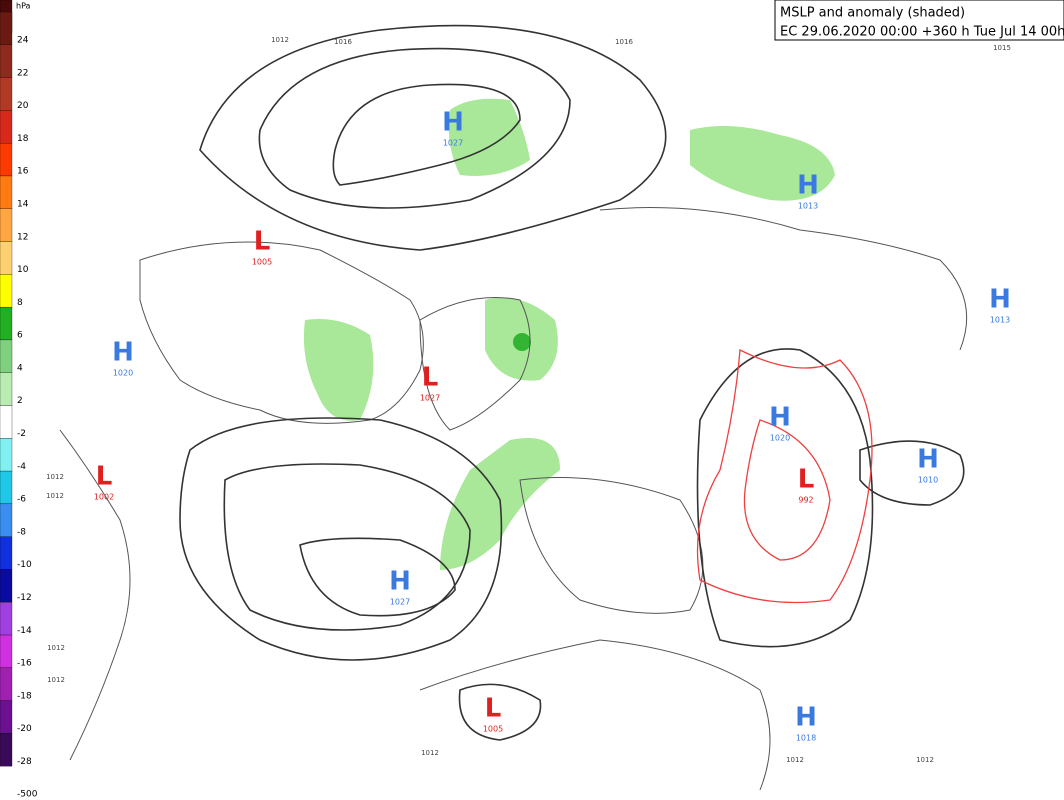 Image resolution: width=1064 pixels, height=800 pixels. Describe the element at coordinates (20, 303) in the screenshot. I see `colorbar-label: 8` at that location.